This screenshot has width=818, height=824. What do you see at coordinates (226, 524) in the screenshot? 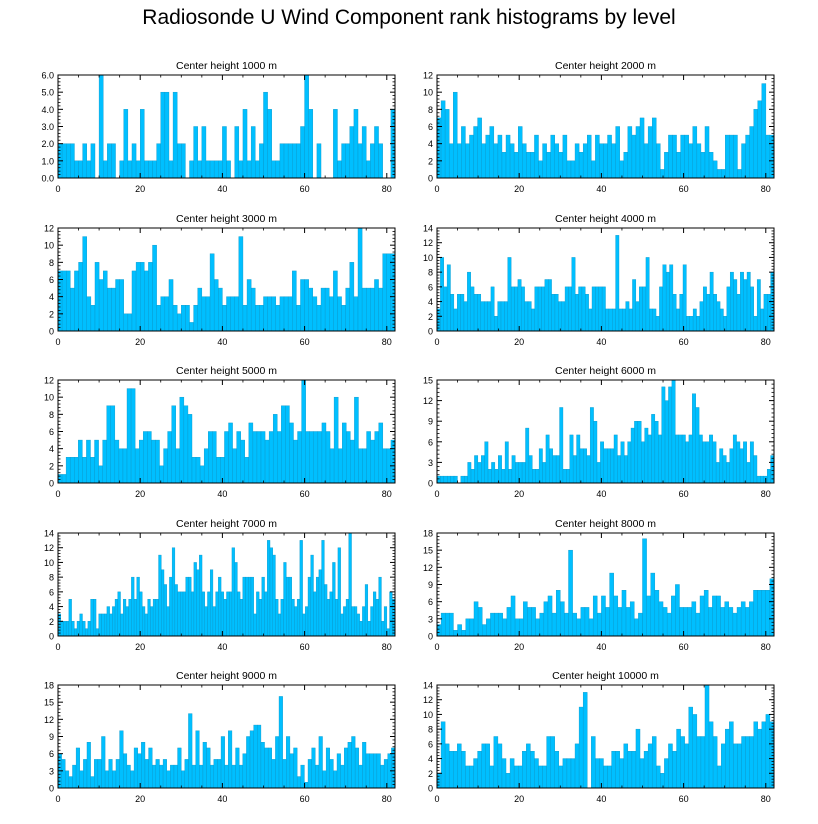
I see `panel-title: Center height 7000 m` at bounding box center [226, 524].